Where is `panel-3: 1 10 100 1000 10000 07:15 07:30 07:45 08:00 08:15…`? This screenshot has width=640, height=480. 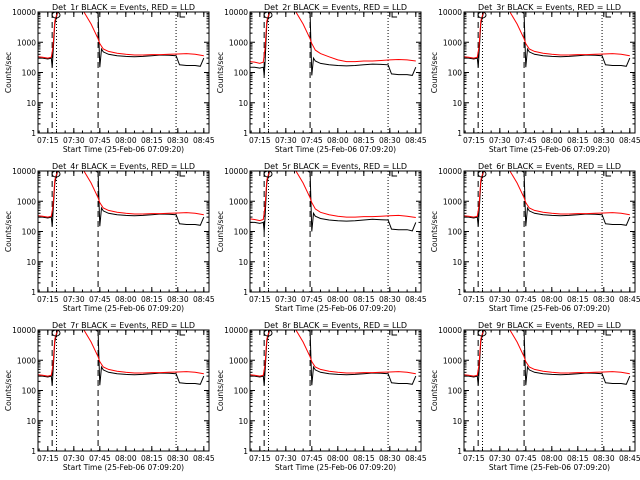 panel-3: 1 10 100 1000 10000 07:15 07:30 07:45 08:00 08:15… is located at coordinates (535, 78).